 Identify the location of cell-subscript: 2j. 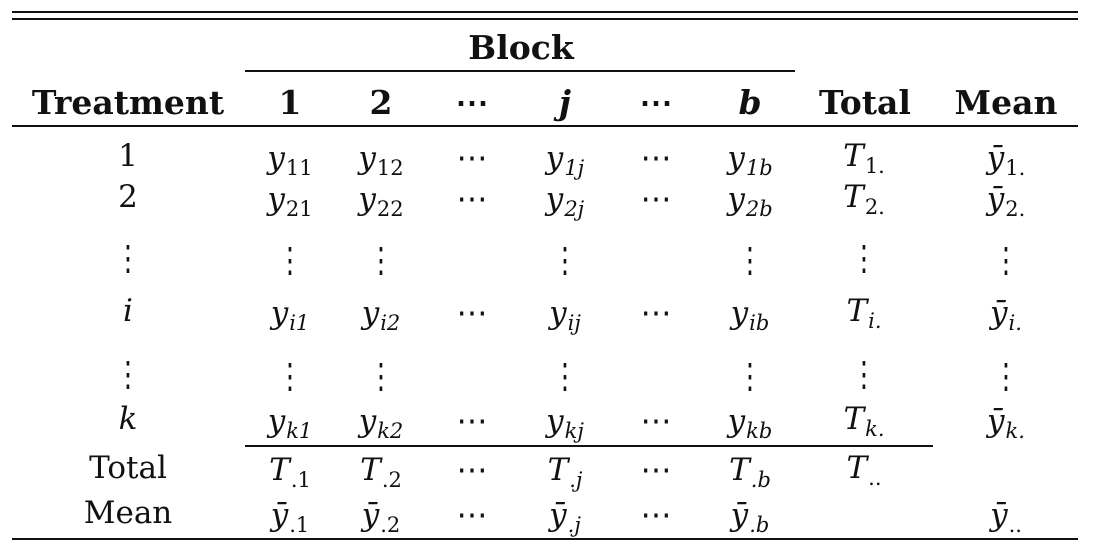
(574, 209).